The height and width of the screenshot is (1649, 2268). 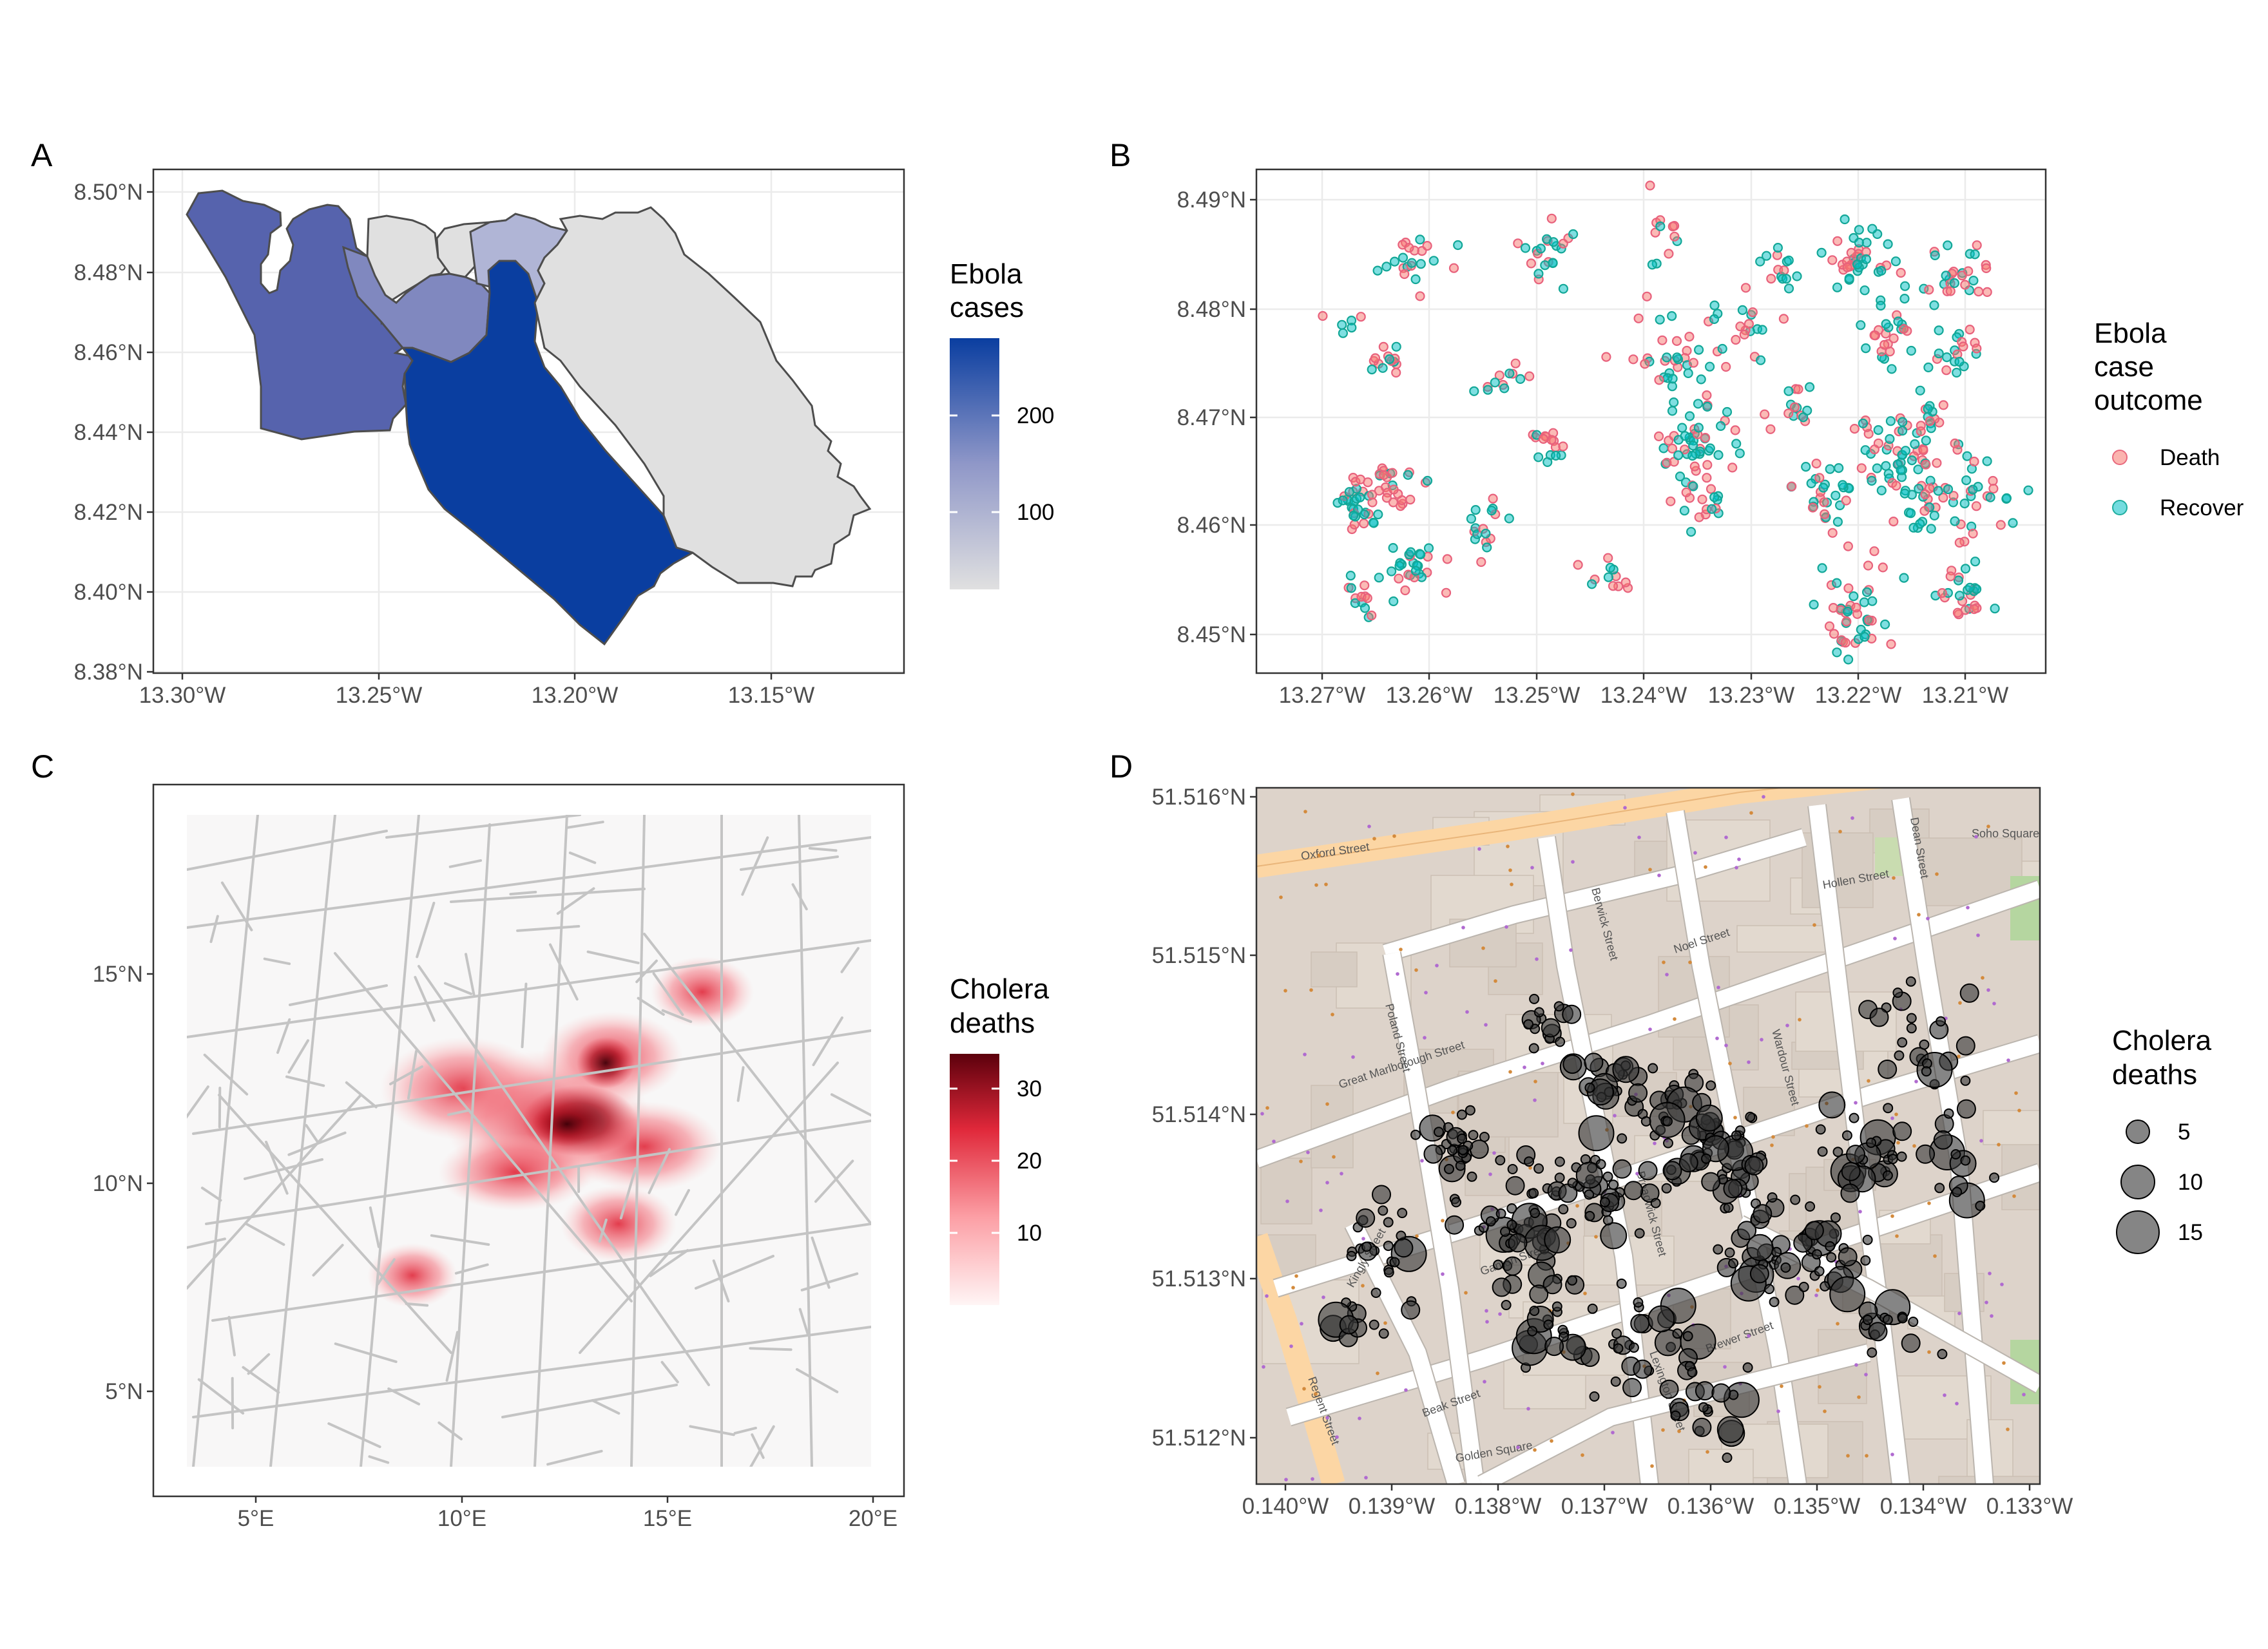 I want to click on panel-c-x-tick-label: 10°E, so click(x=461, y=1519).